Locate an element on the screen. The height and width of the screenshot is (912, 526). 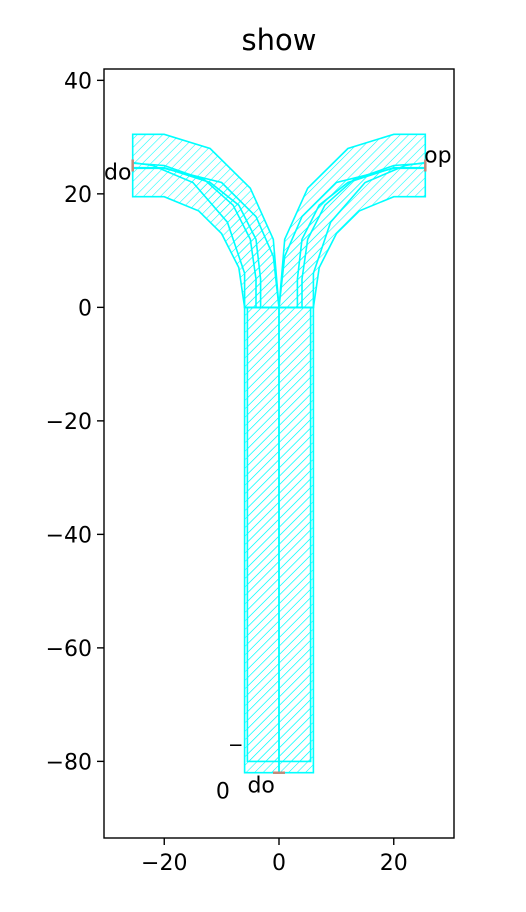
y-tick-label: 20 is located at coordinates (78, 195).